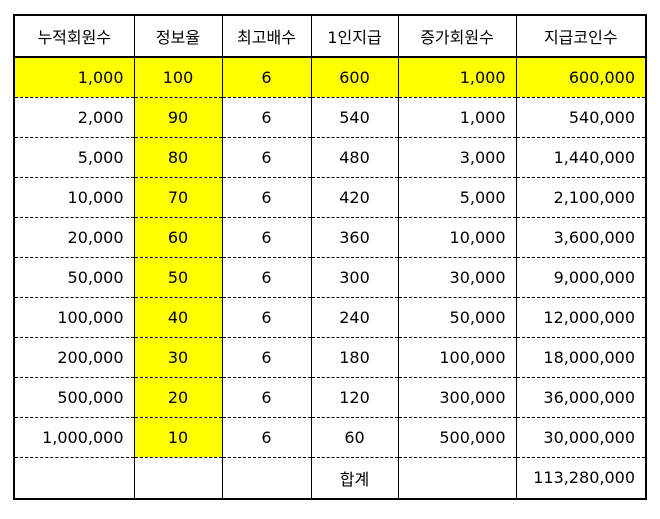 Image resolution: width=660 pixels, height=519 pixels. Describe the element at coordinates (74, 397) in the screenshot. I see `cell-cumulative-members: 500,000` at that location.